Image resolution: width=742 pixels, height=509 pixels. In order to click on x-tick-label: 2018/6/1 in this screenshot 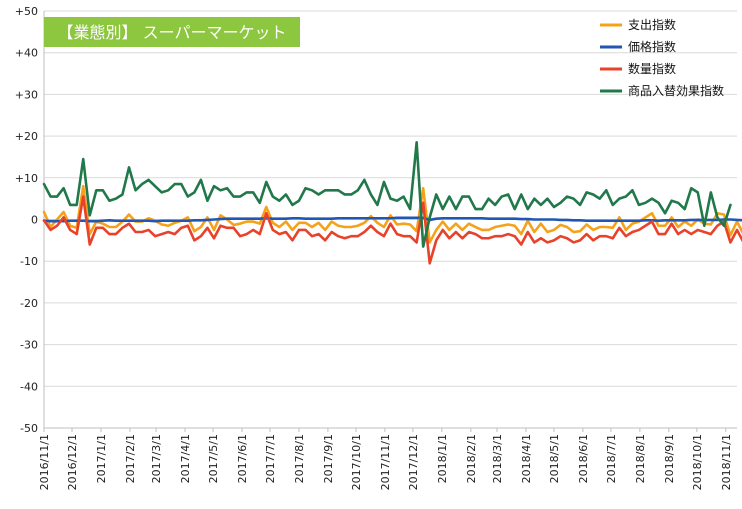, I will do `click(583, 458)`.